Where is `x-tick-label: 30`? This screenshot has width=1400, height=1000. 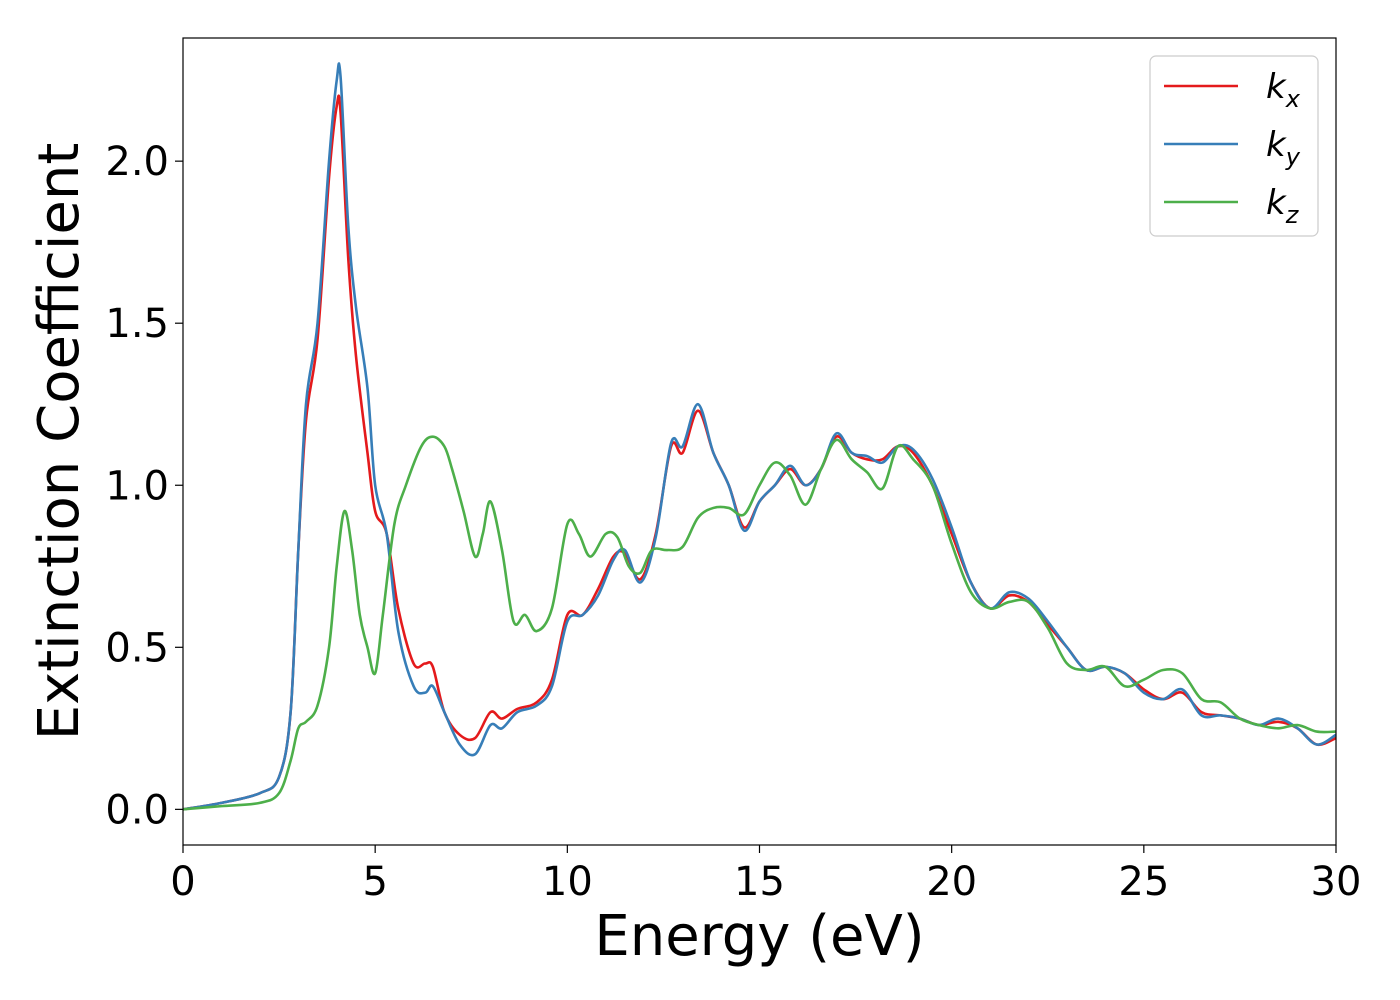 x-tick-label: 30 is located at coordinates (1336, 882).